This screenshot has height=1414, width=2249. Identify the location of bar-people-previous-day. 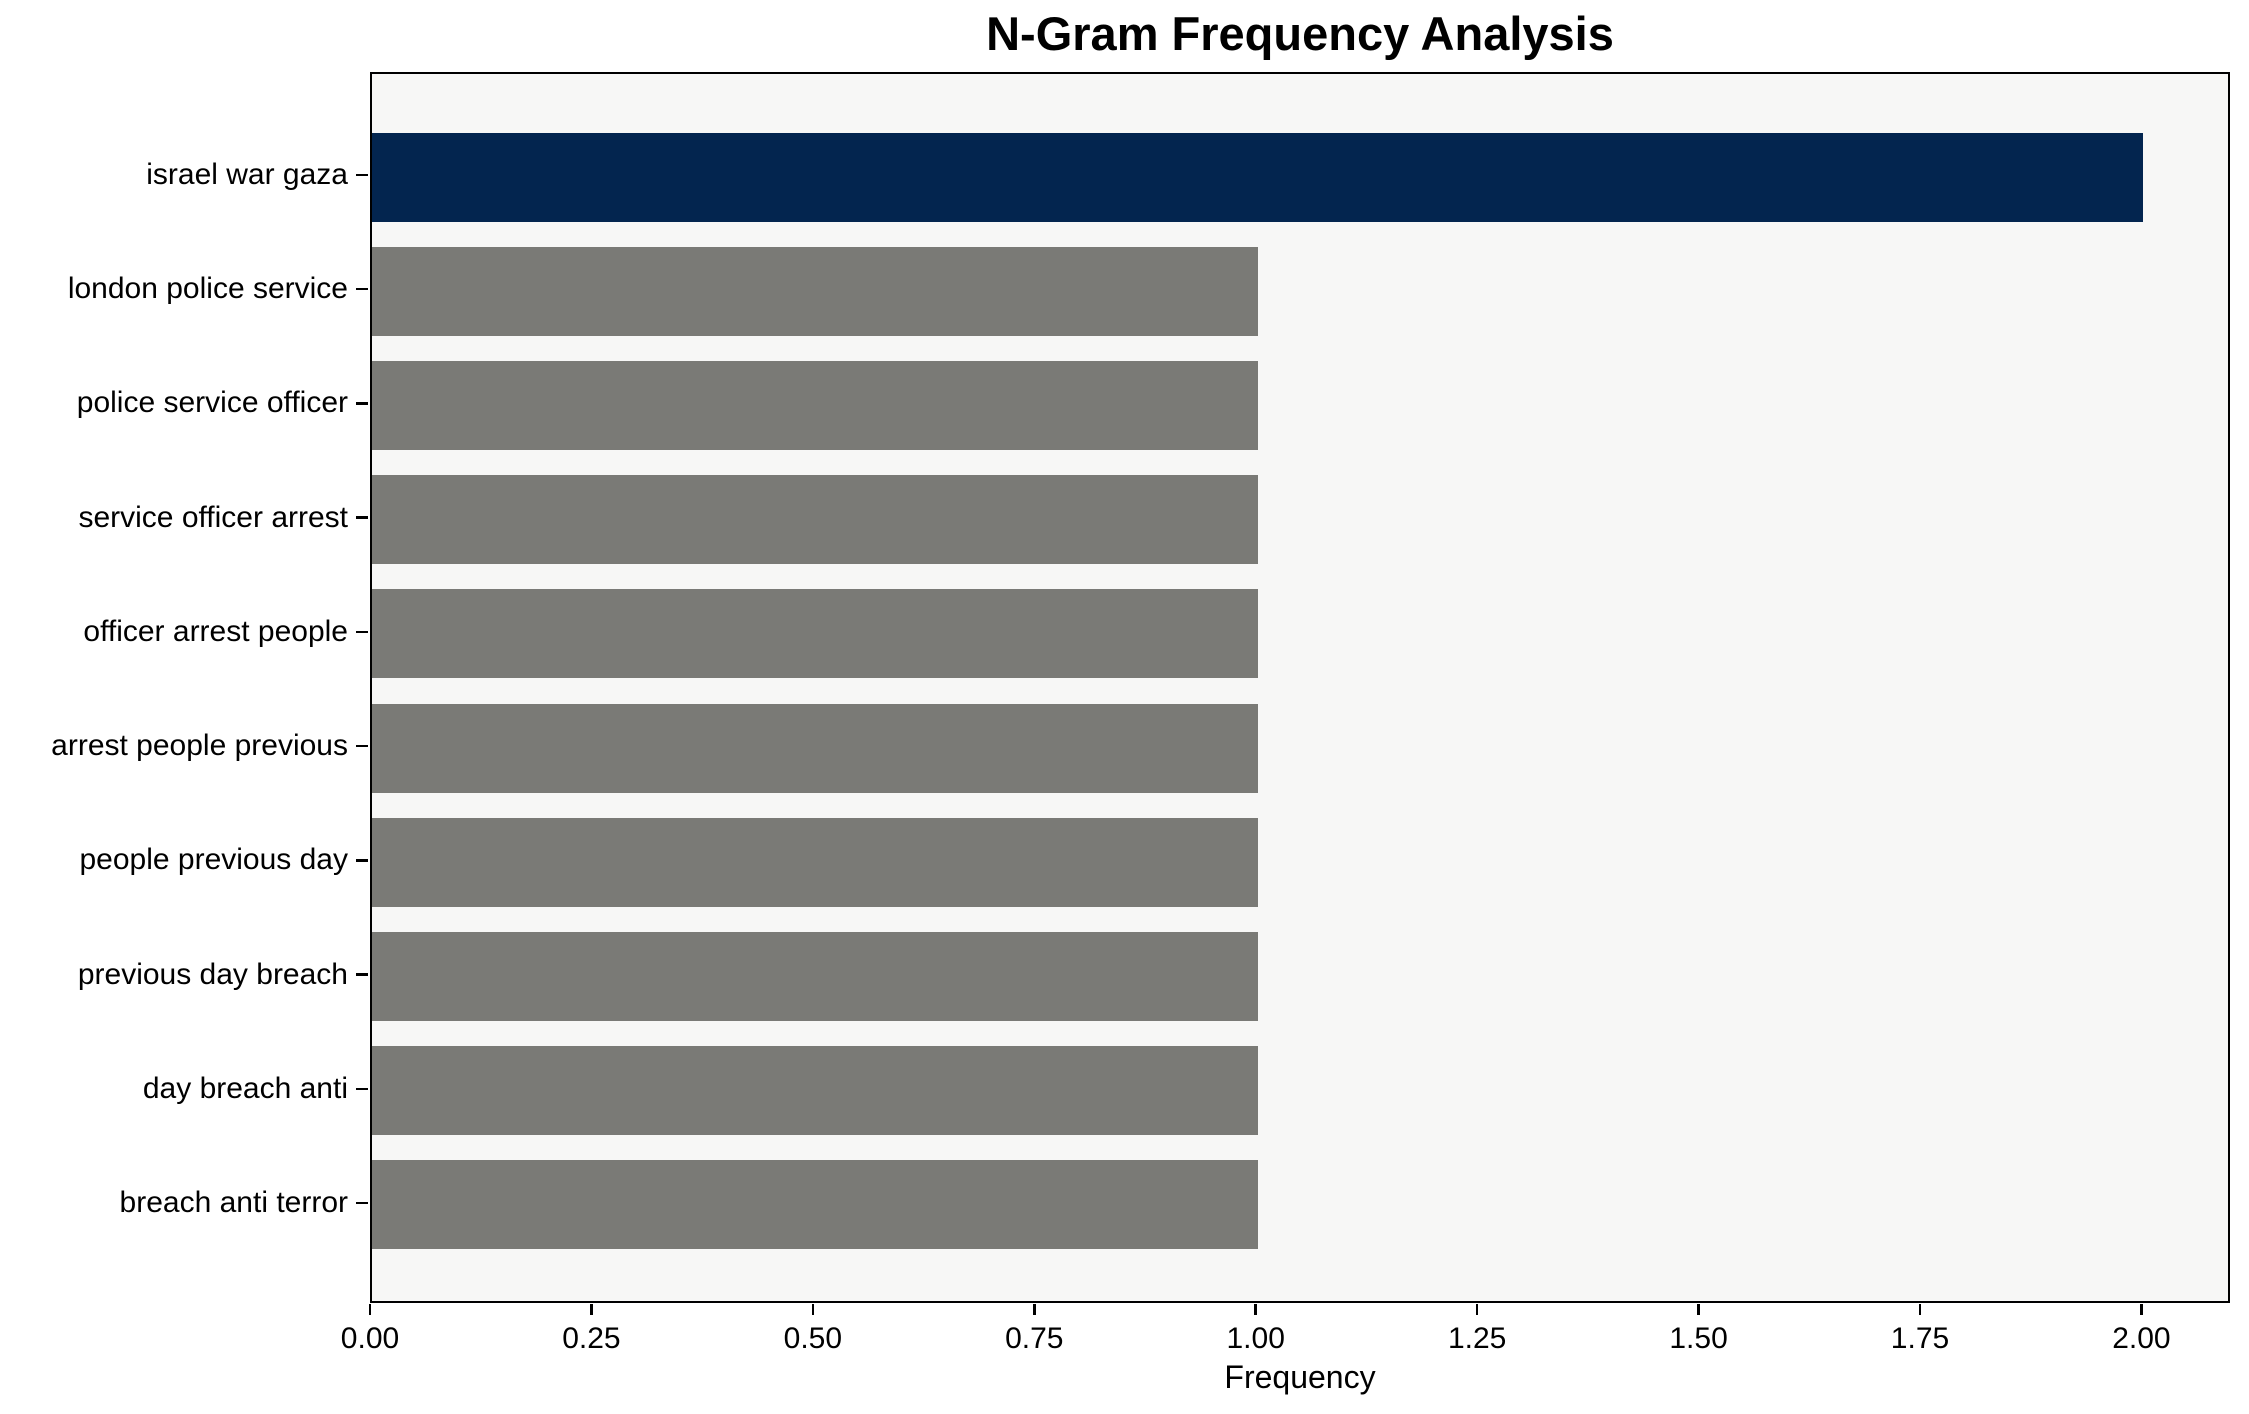
(815, 862).